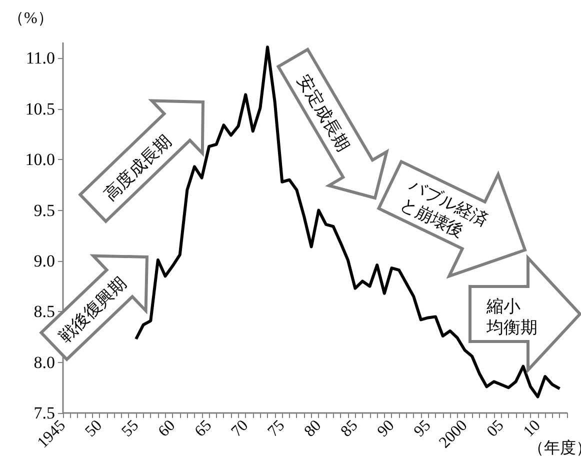 This screenshot has width=581, height=461. I want to click on y-tick-label: 9.0, so click(44, 260).